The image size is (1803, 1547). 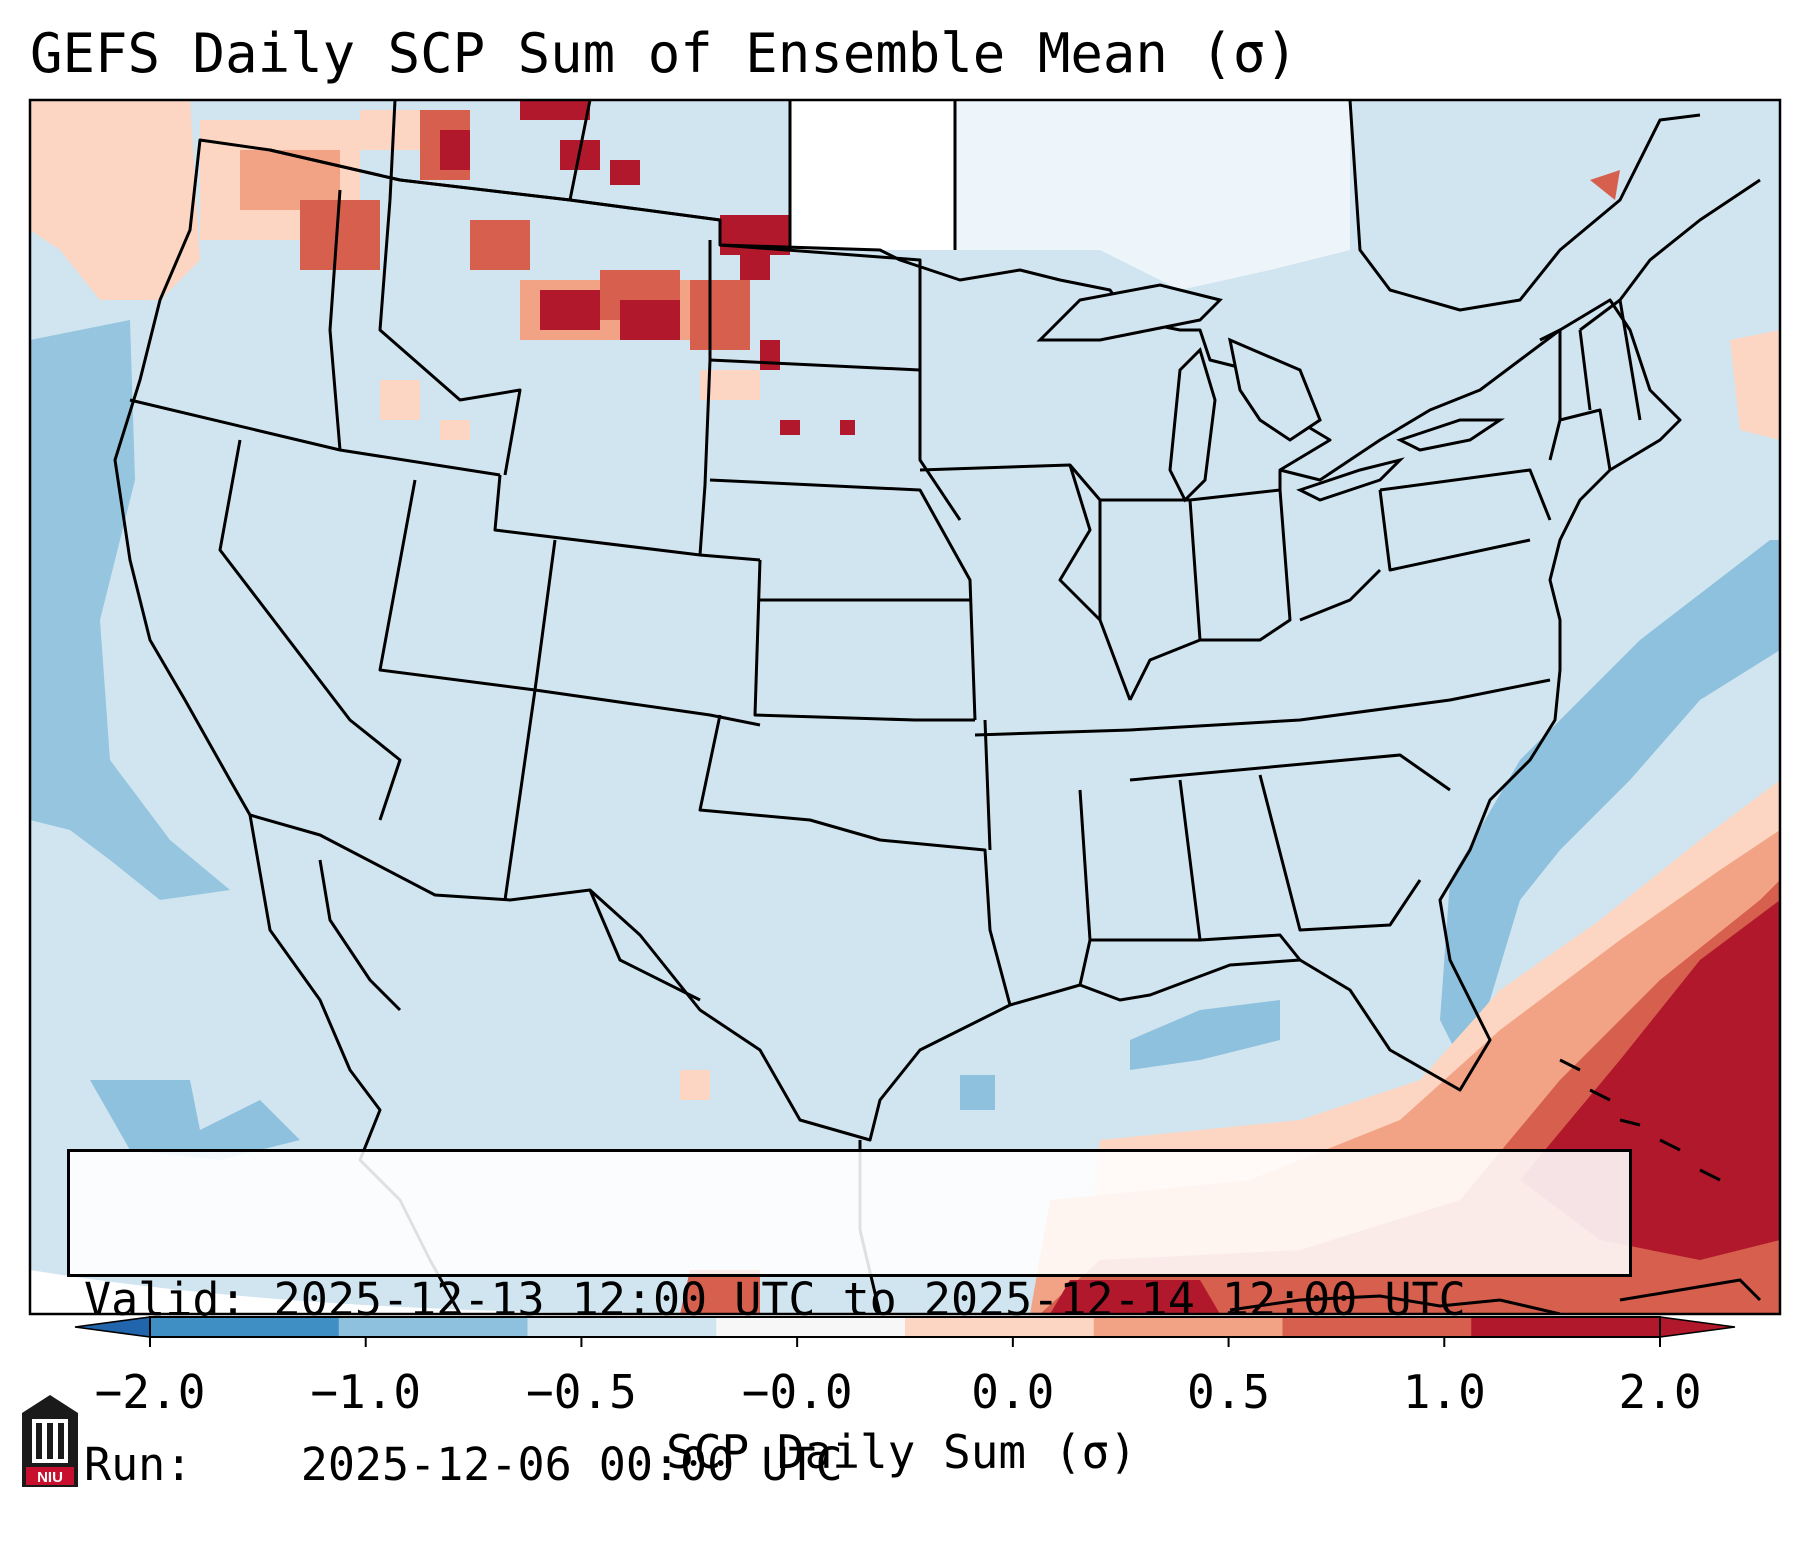 I want to click on colorbar-extend-high, so click(x=1697, y=1327).